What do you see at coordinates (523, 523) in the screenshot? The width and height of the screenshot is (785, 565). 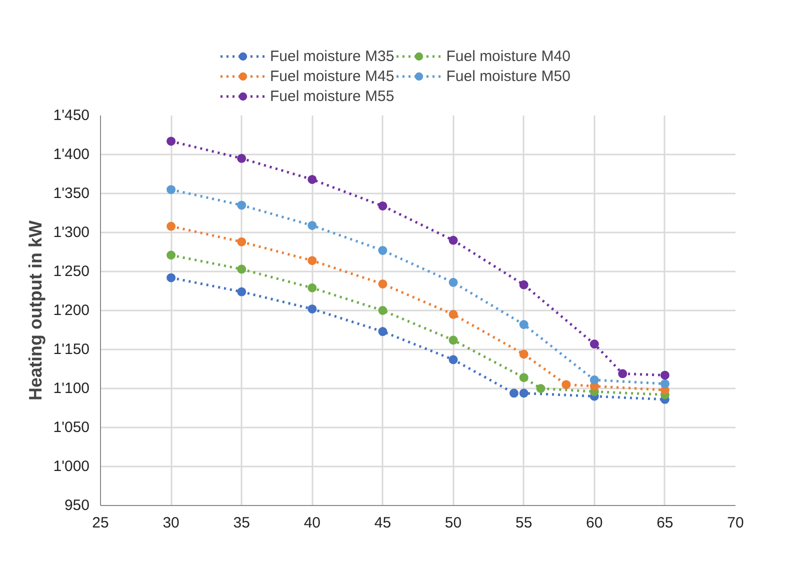 I see `x-tick-label: 55` at bounding box center [523, 523].